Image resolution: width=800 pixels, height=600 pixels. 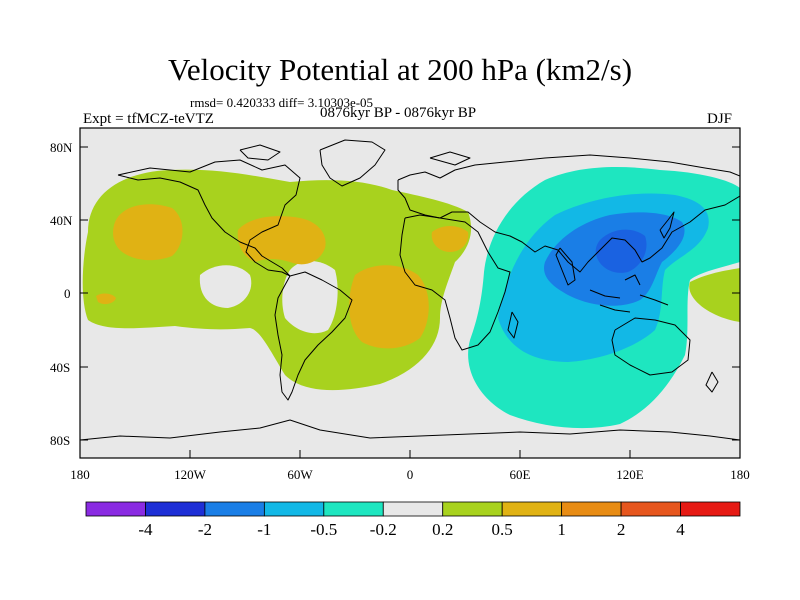 I want to click on contour-positive-0.5-caribbean, so click(x=281, y=240).